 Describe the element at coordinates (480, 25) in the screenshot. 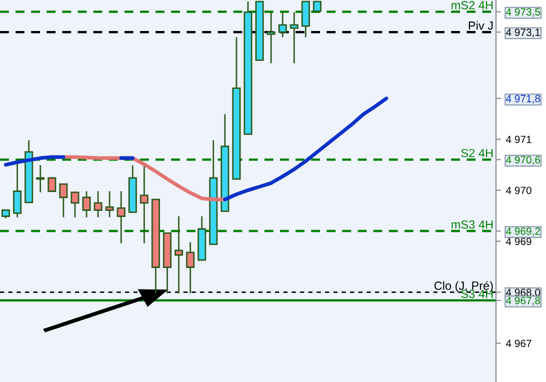

I see `ref-line-label: Piv J` at that location.